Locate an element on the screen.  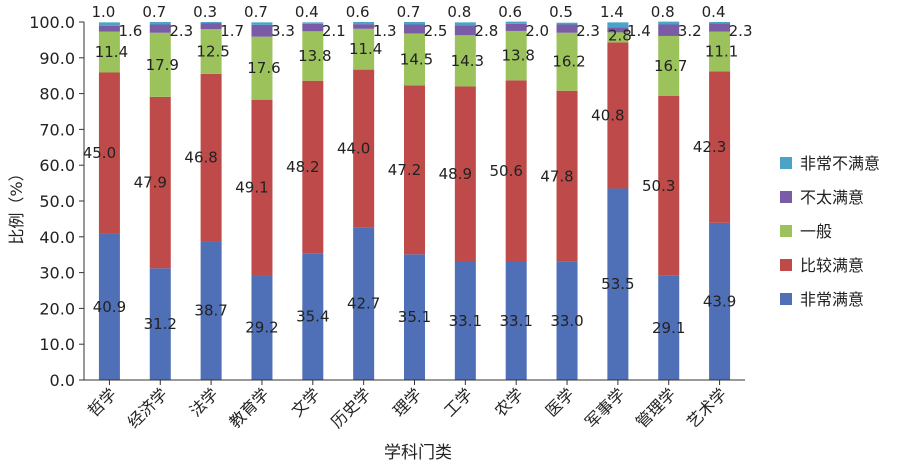
legend-label: 非常满意 is located at coordinates (832, 299).